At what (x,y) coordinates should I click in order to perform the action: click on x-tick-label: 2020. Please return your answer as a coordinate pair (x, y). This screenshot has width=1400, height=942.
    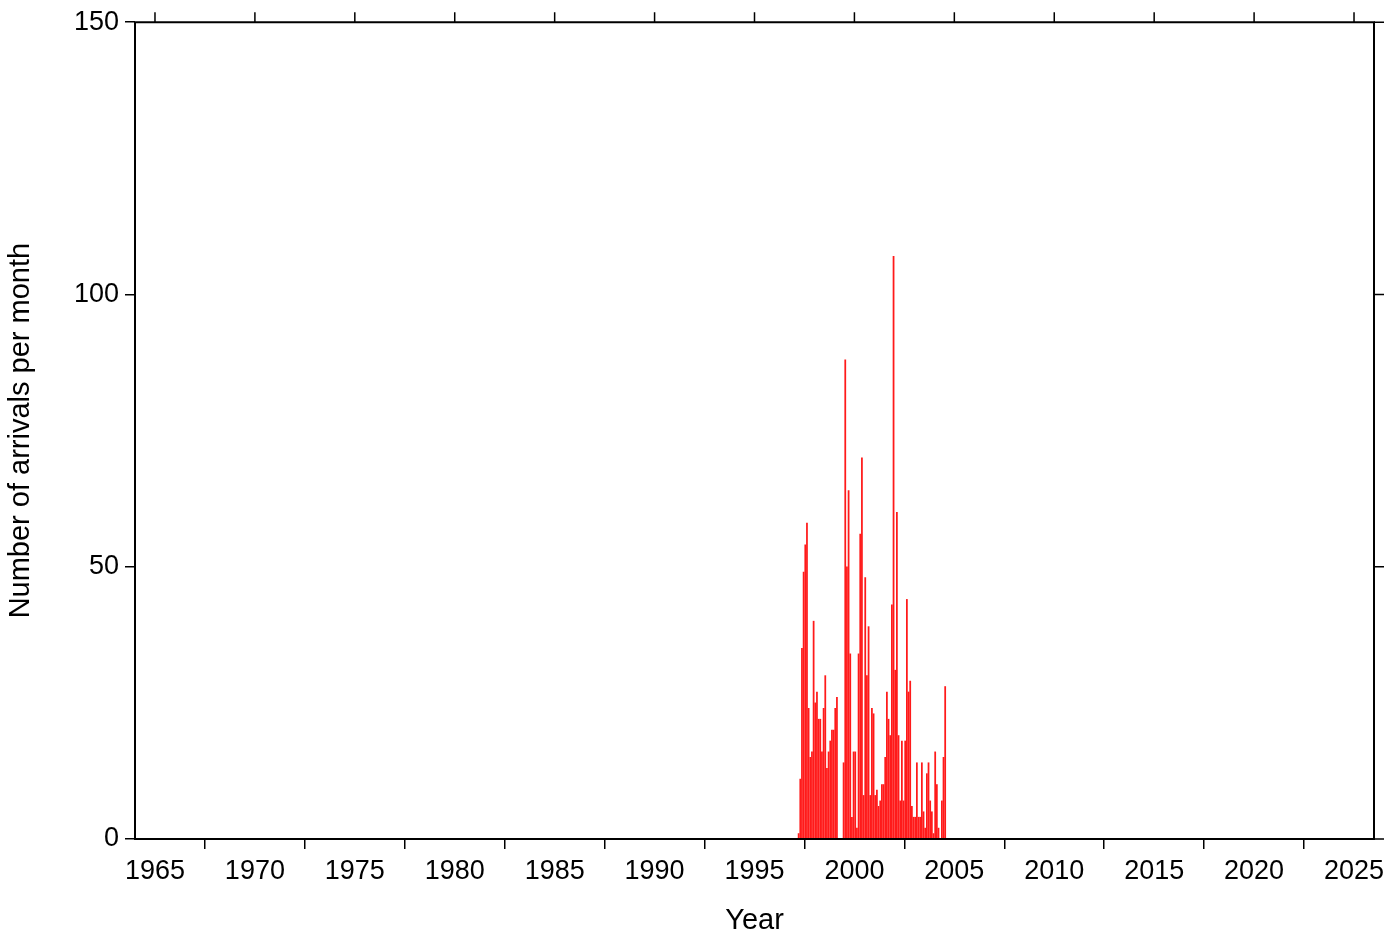
    Looking at the image, I should click on (1254, 869).